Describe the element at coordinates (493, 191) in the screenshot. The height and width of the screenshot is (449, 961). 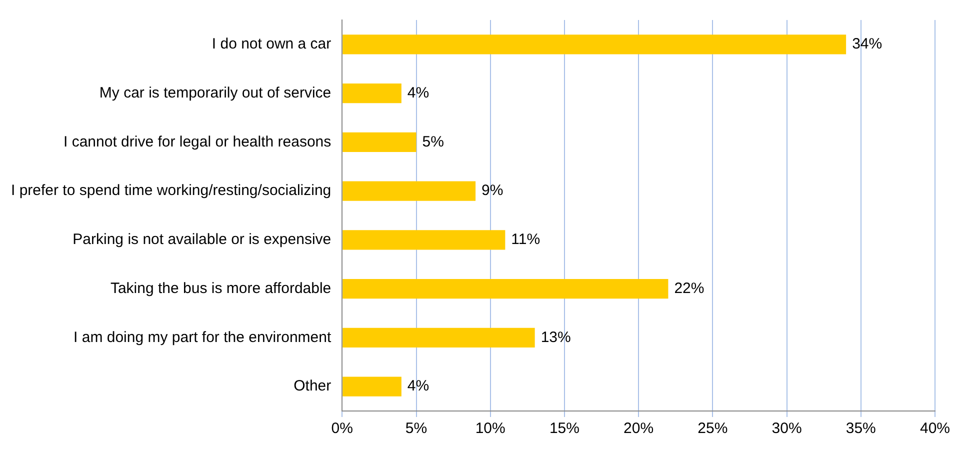
I see `data-label: 9%` at that location.